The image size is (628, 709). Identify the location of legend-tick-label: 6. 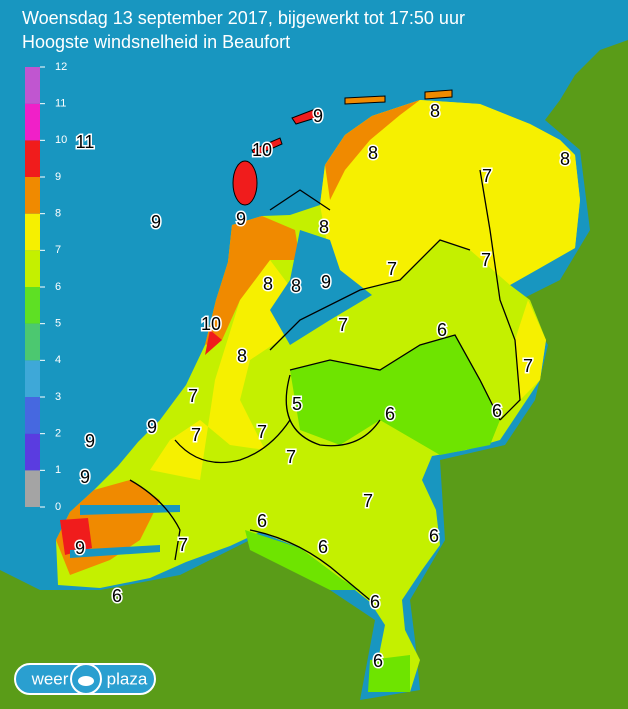
(58, 287).